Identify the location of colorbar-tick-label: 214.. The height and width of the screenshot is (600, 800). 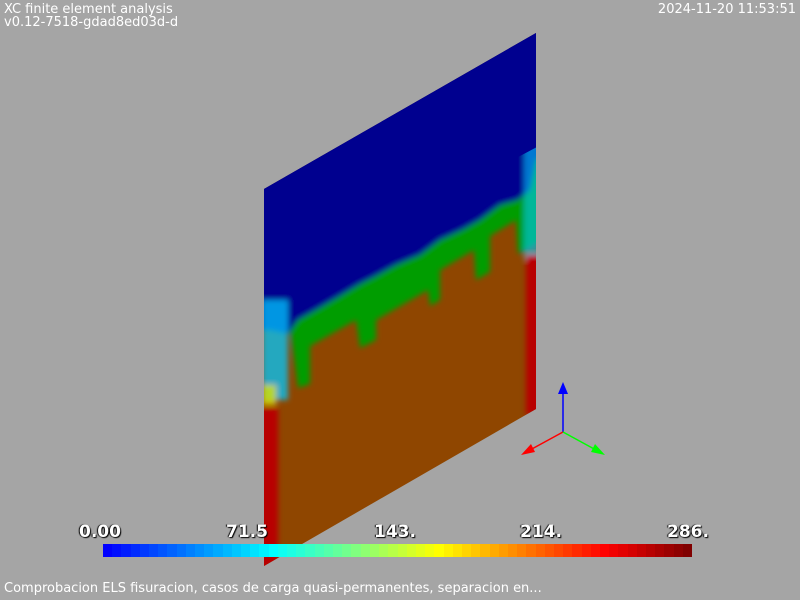
(541, 532).